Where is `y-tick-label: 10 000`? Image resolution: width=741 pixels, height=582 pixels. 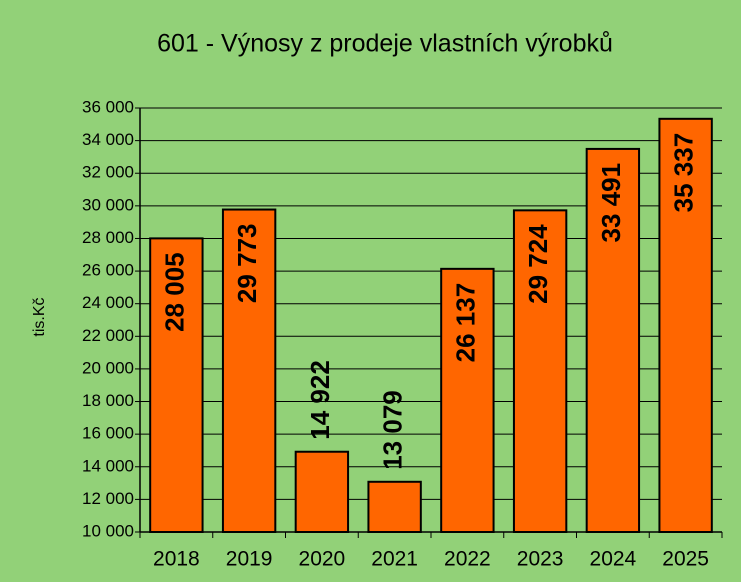
y-tick-label: 10 000 is located at coordinates (108, 530).